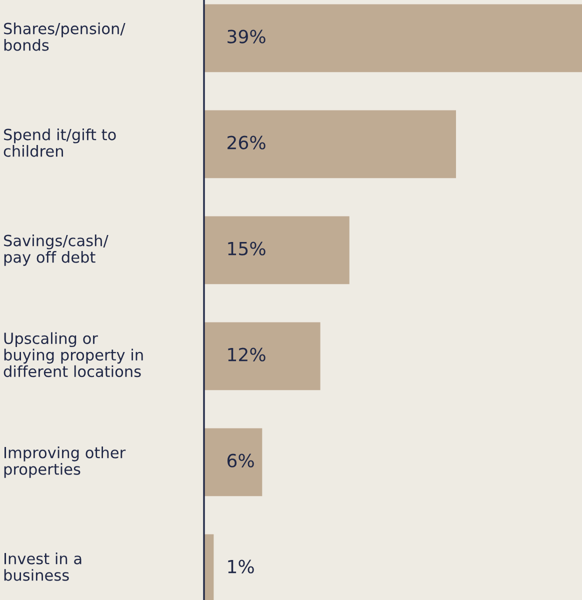 This screenshot has width=582, height=600. I want to click on y-tick-label: Shares/pension/ bonds, so click(65, 36).